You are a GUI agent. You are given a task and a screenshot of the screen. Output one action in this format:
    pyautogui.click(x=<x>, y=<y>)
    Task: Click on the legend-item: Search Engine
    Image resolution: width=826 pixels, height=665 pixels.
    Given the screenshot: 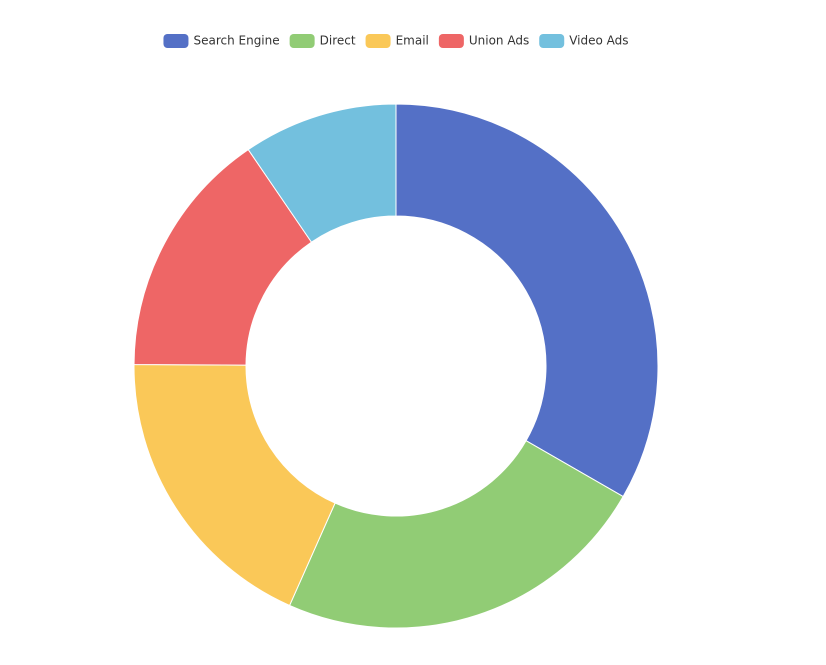 What is the action you would take?
    pyautogui.click(x=221, y=41)
    